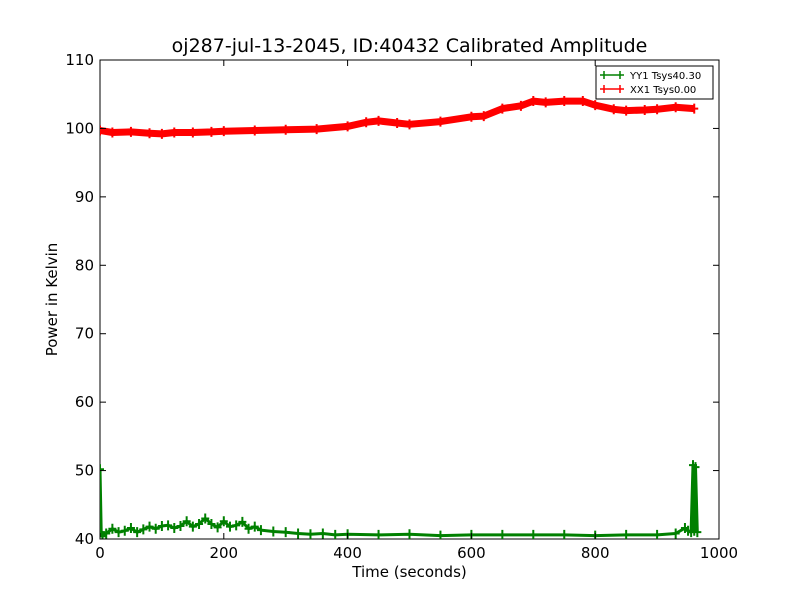 This screenshot has width=800, height=600. I want to click on y-tick-label: 50, so click(84, 471).